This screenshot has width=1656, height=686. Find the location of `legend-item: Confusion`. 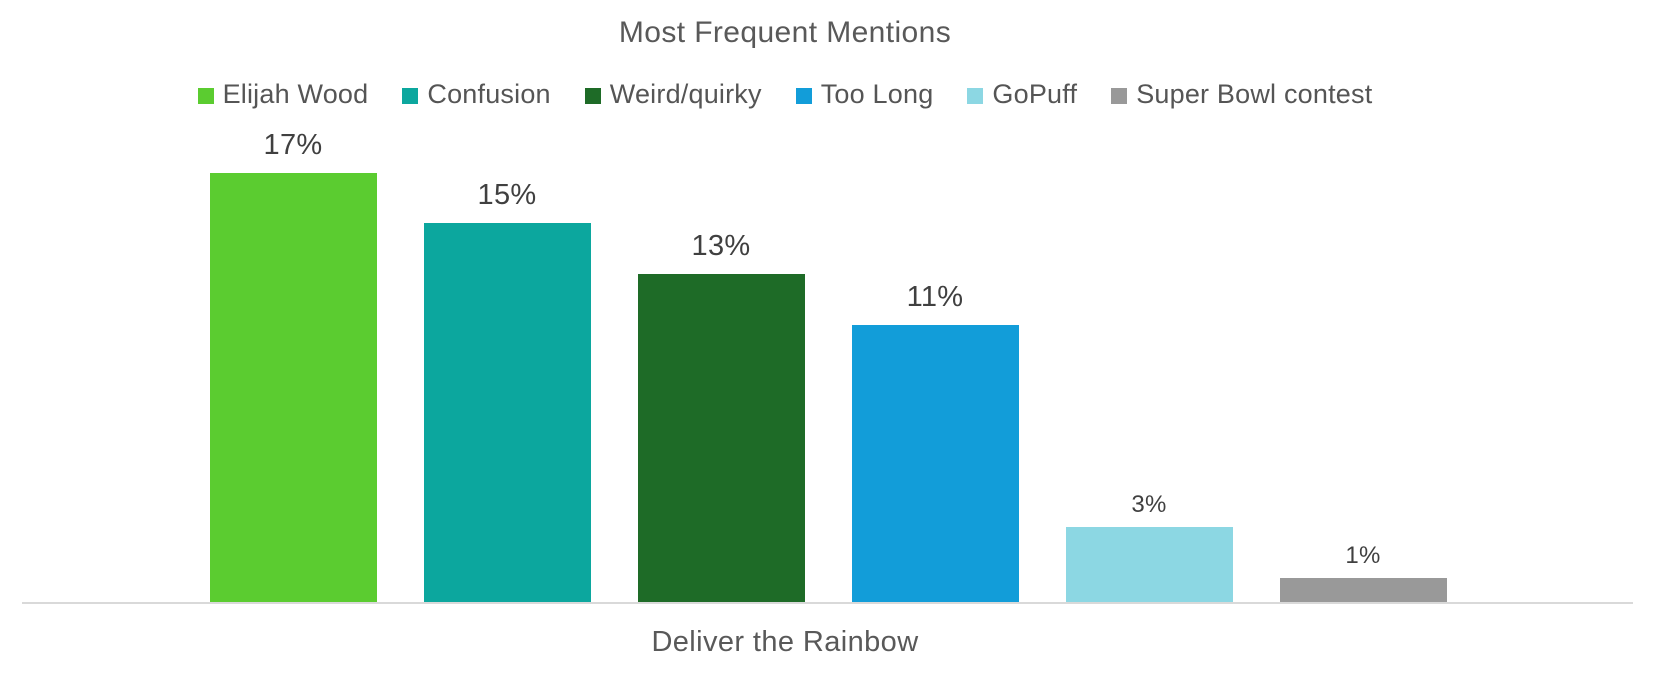

legend-item: Confusion is located at coordinates (476, 94).